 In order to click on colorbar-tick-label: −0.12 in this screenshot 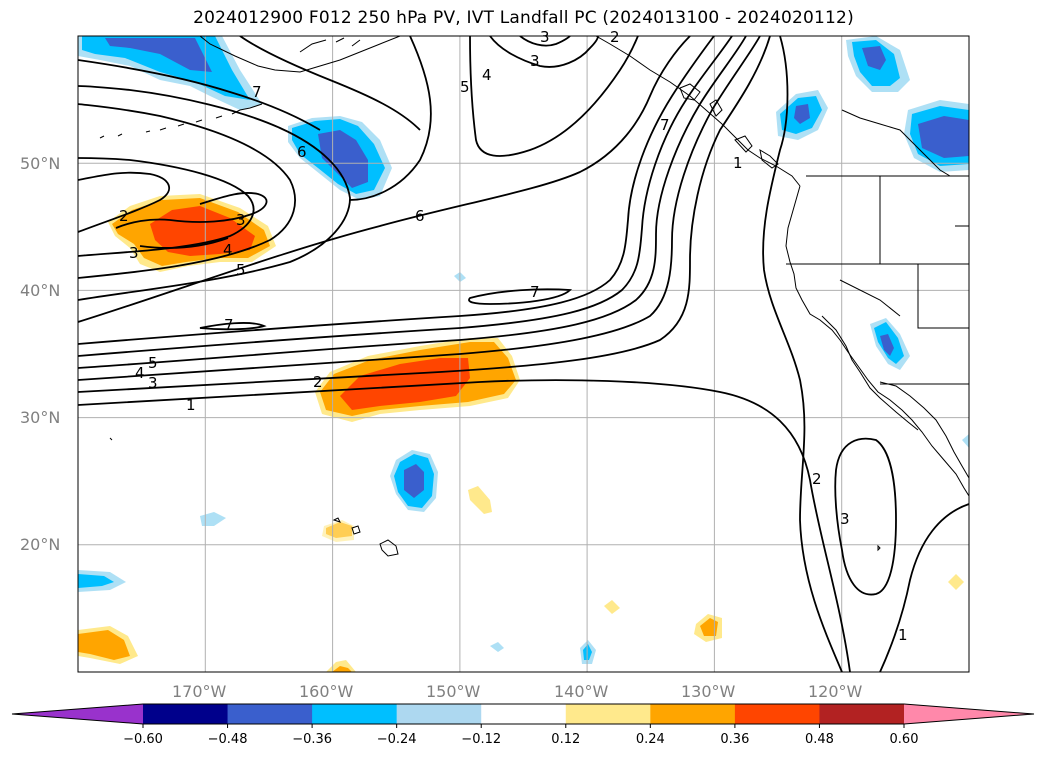, I will do `click(481, 739)`.